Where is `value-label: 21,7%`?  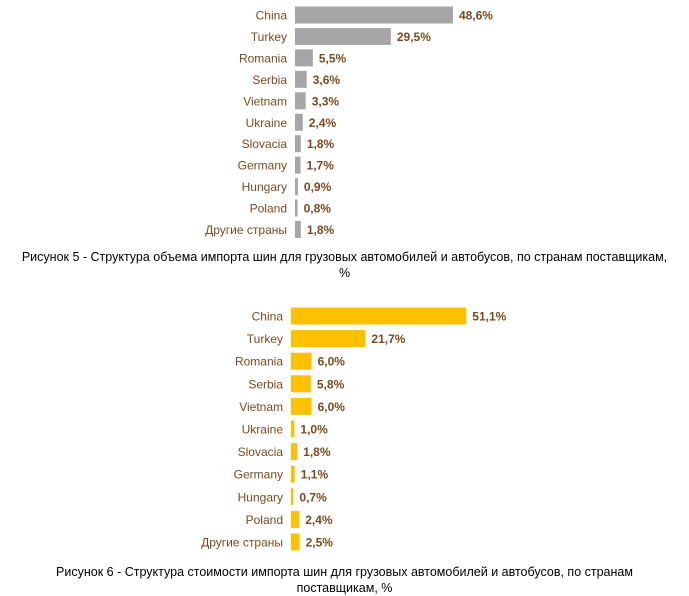 value-label: 21,7% is located at coordinates (388, 339).